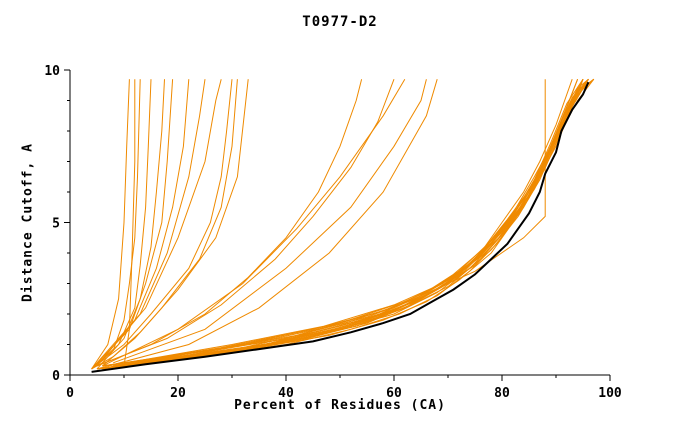 The width and height of the screenshot is (680, 440). I want to click on x-tick-label: 40, so click(286, 393).